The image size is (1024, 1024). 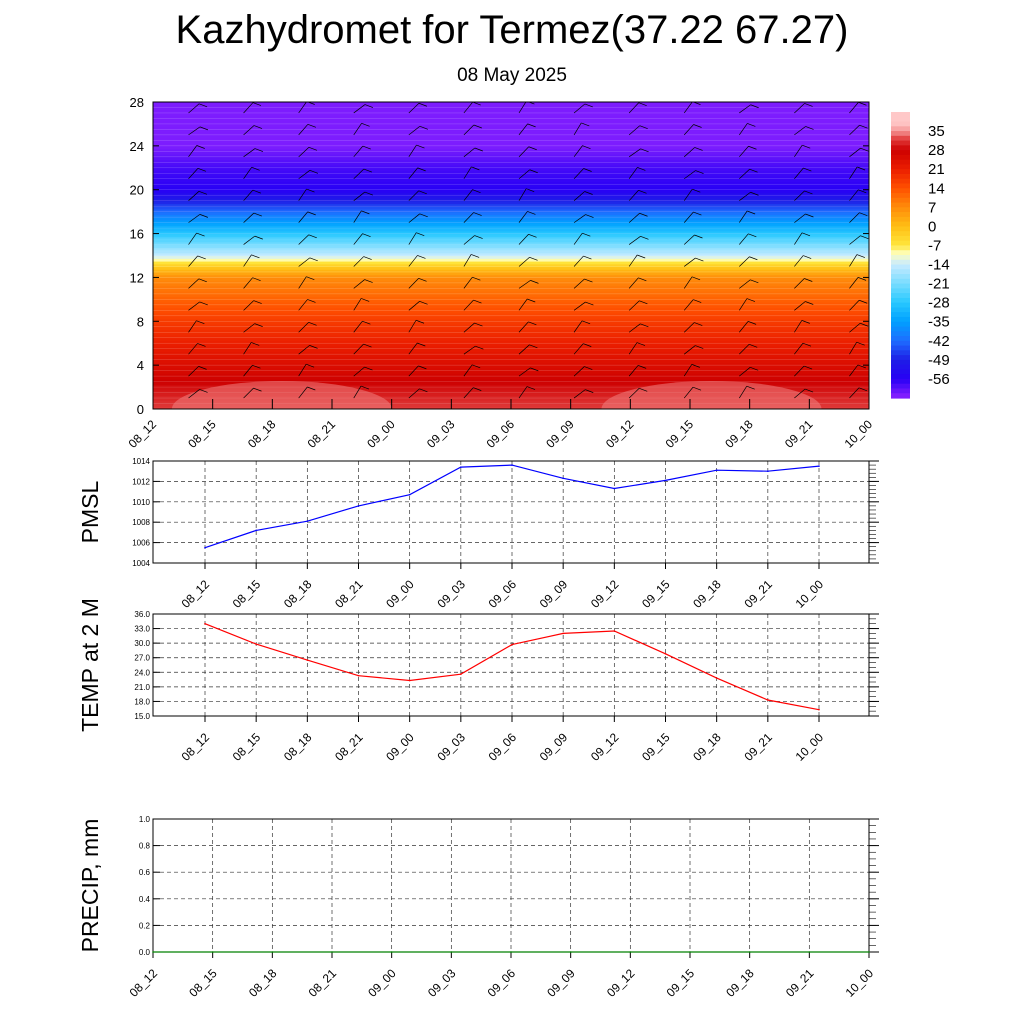 What do you see at coordinates (605, 747) in the screenshot?
I see `x-tick-label: 09_12` at bounding box center [605, 747].